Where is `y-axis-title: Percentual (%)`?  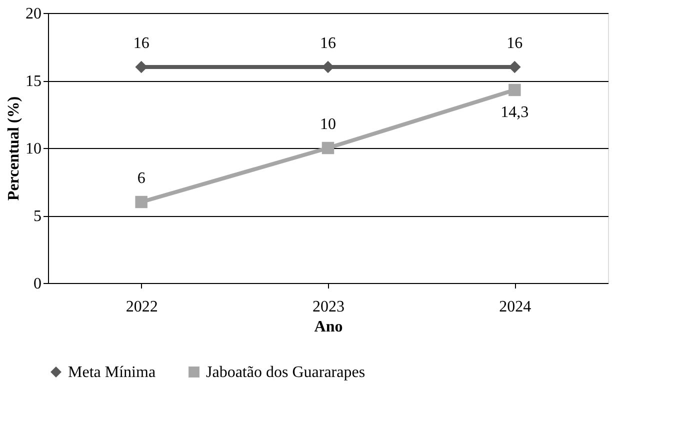 y-axis-title: Percentual (%) is located at coordinates (14, 148).